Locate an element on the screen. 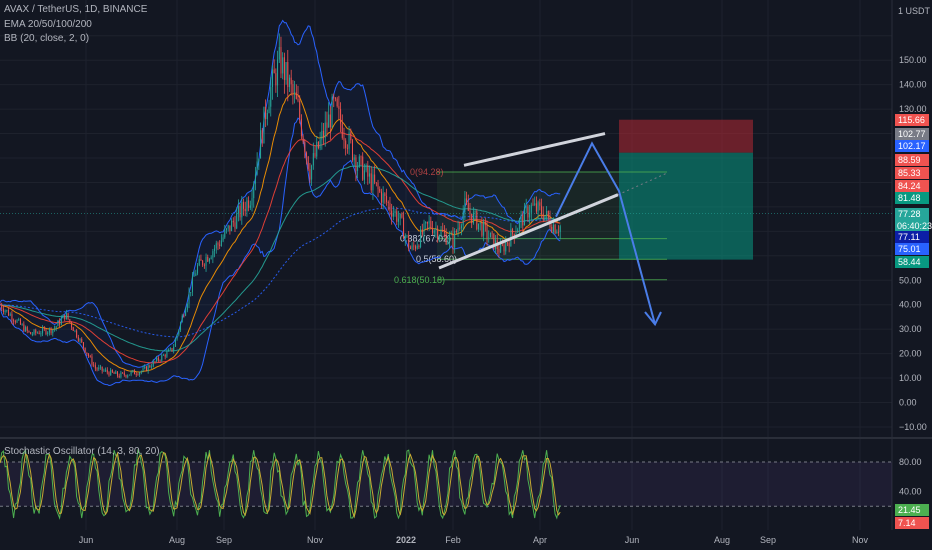 Image resolution: width=932 pixels, height=550 pixels. y-tick-label: 50.00 is located at coordinates (910, 280).